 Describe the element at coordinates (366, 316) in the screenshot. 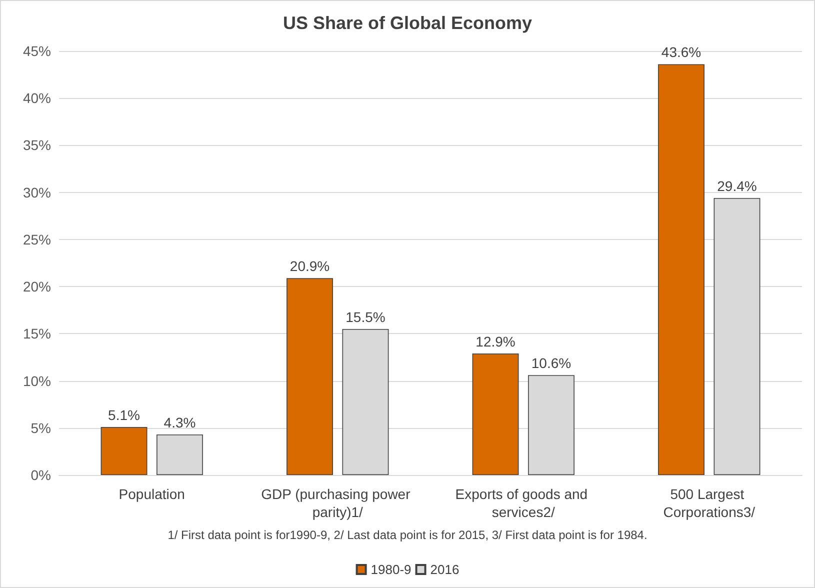

I see `data-label: 15.5%` at that location.